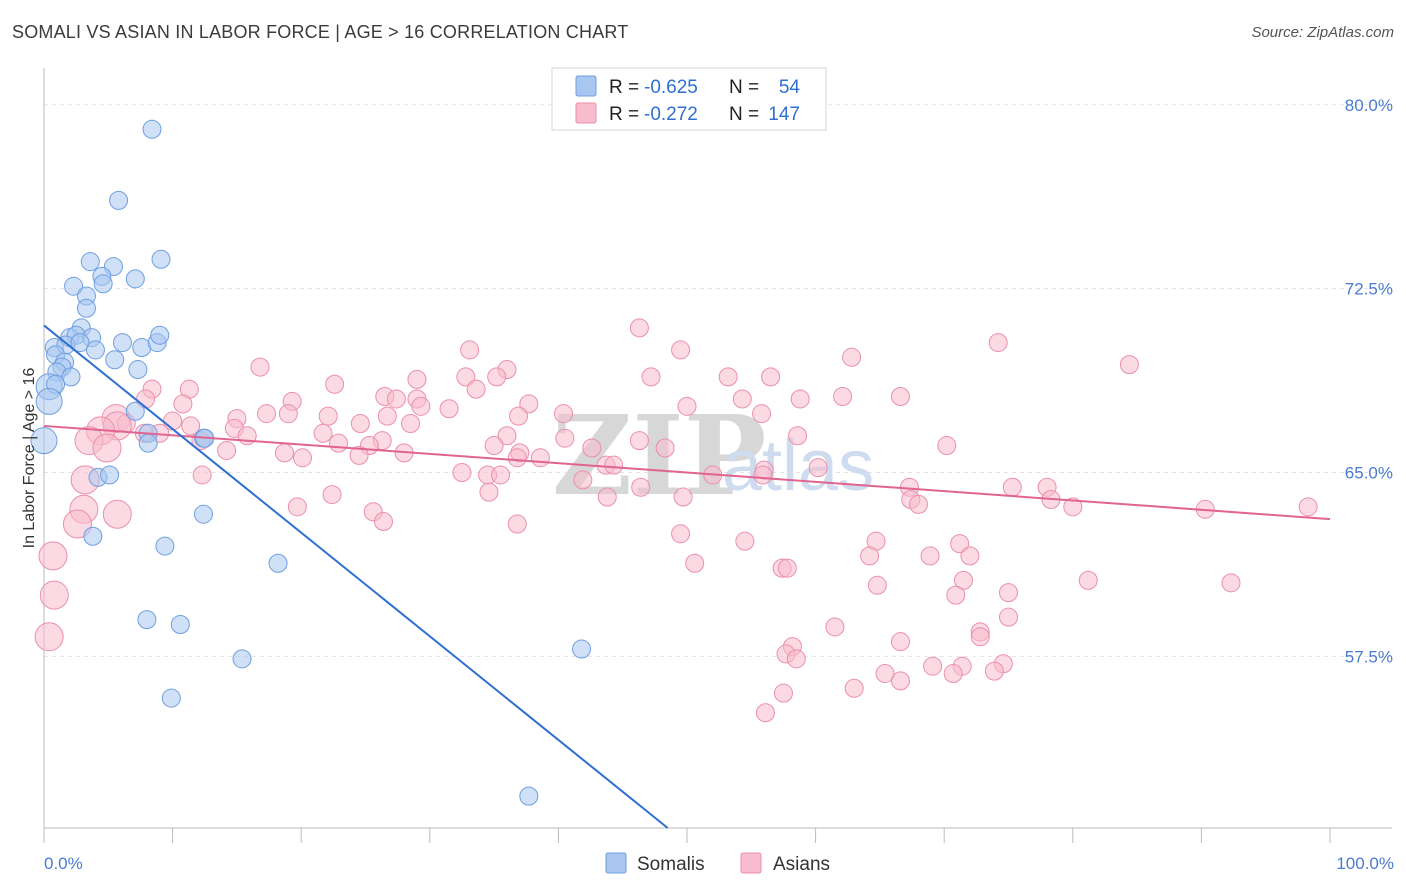  Describe the element at coordinates (687, 472) in the screenshot. I see `asians-trend-line` at that location.